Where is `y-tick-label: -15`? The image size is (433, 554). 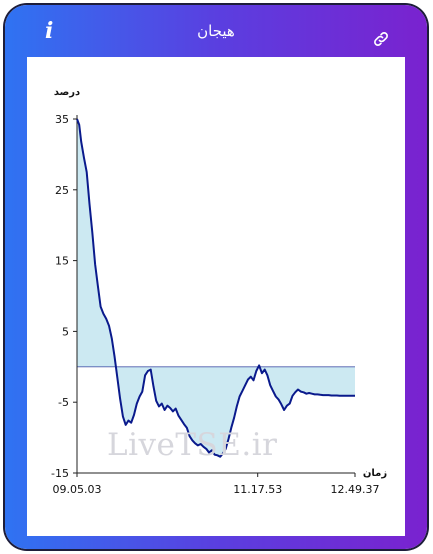 y-tick-label: -15 is located at coordinates (60, 473).